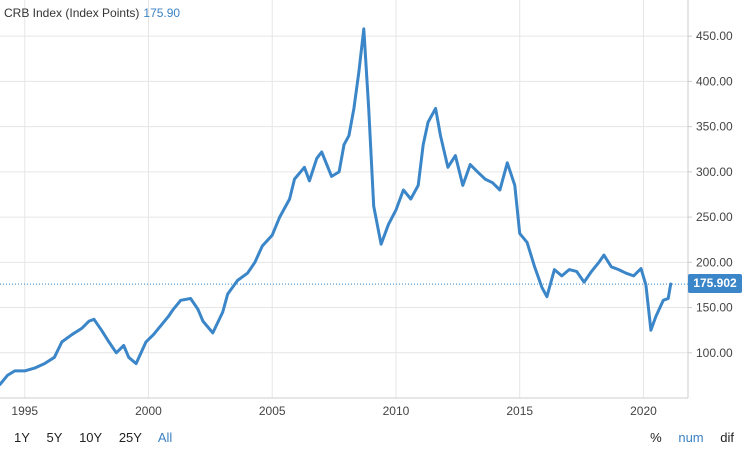 The width and height of the screenshot is (744, 455). I want to click on y-tick-label: 200.00, so click(714, 262).